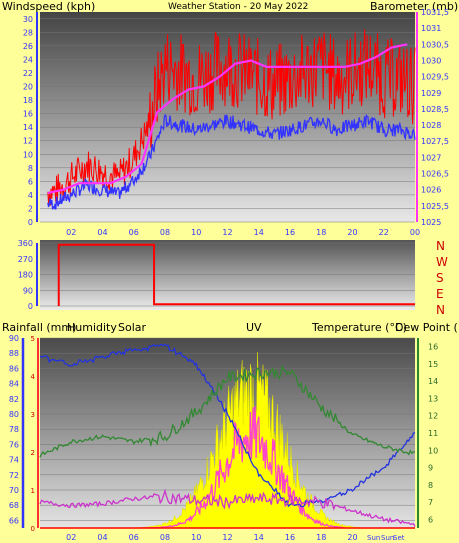 The image size is (459, 543). What do you see at coordinates (28, 46) in the screenshot?
I see `windspeed-tick: 26` at bounding box center [28, 46].